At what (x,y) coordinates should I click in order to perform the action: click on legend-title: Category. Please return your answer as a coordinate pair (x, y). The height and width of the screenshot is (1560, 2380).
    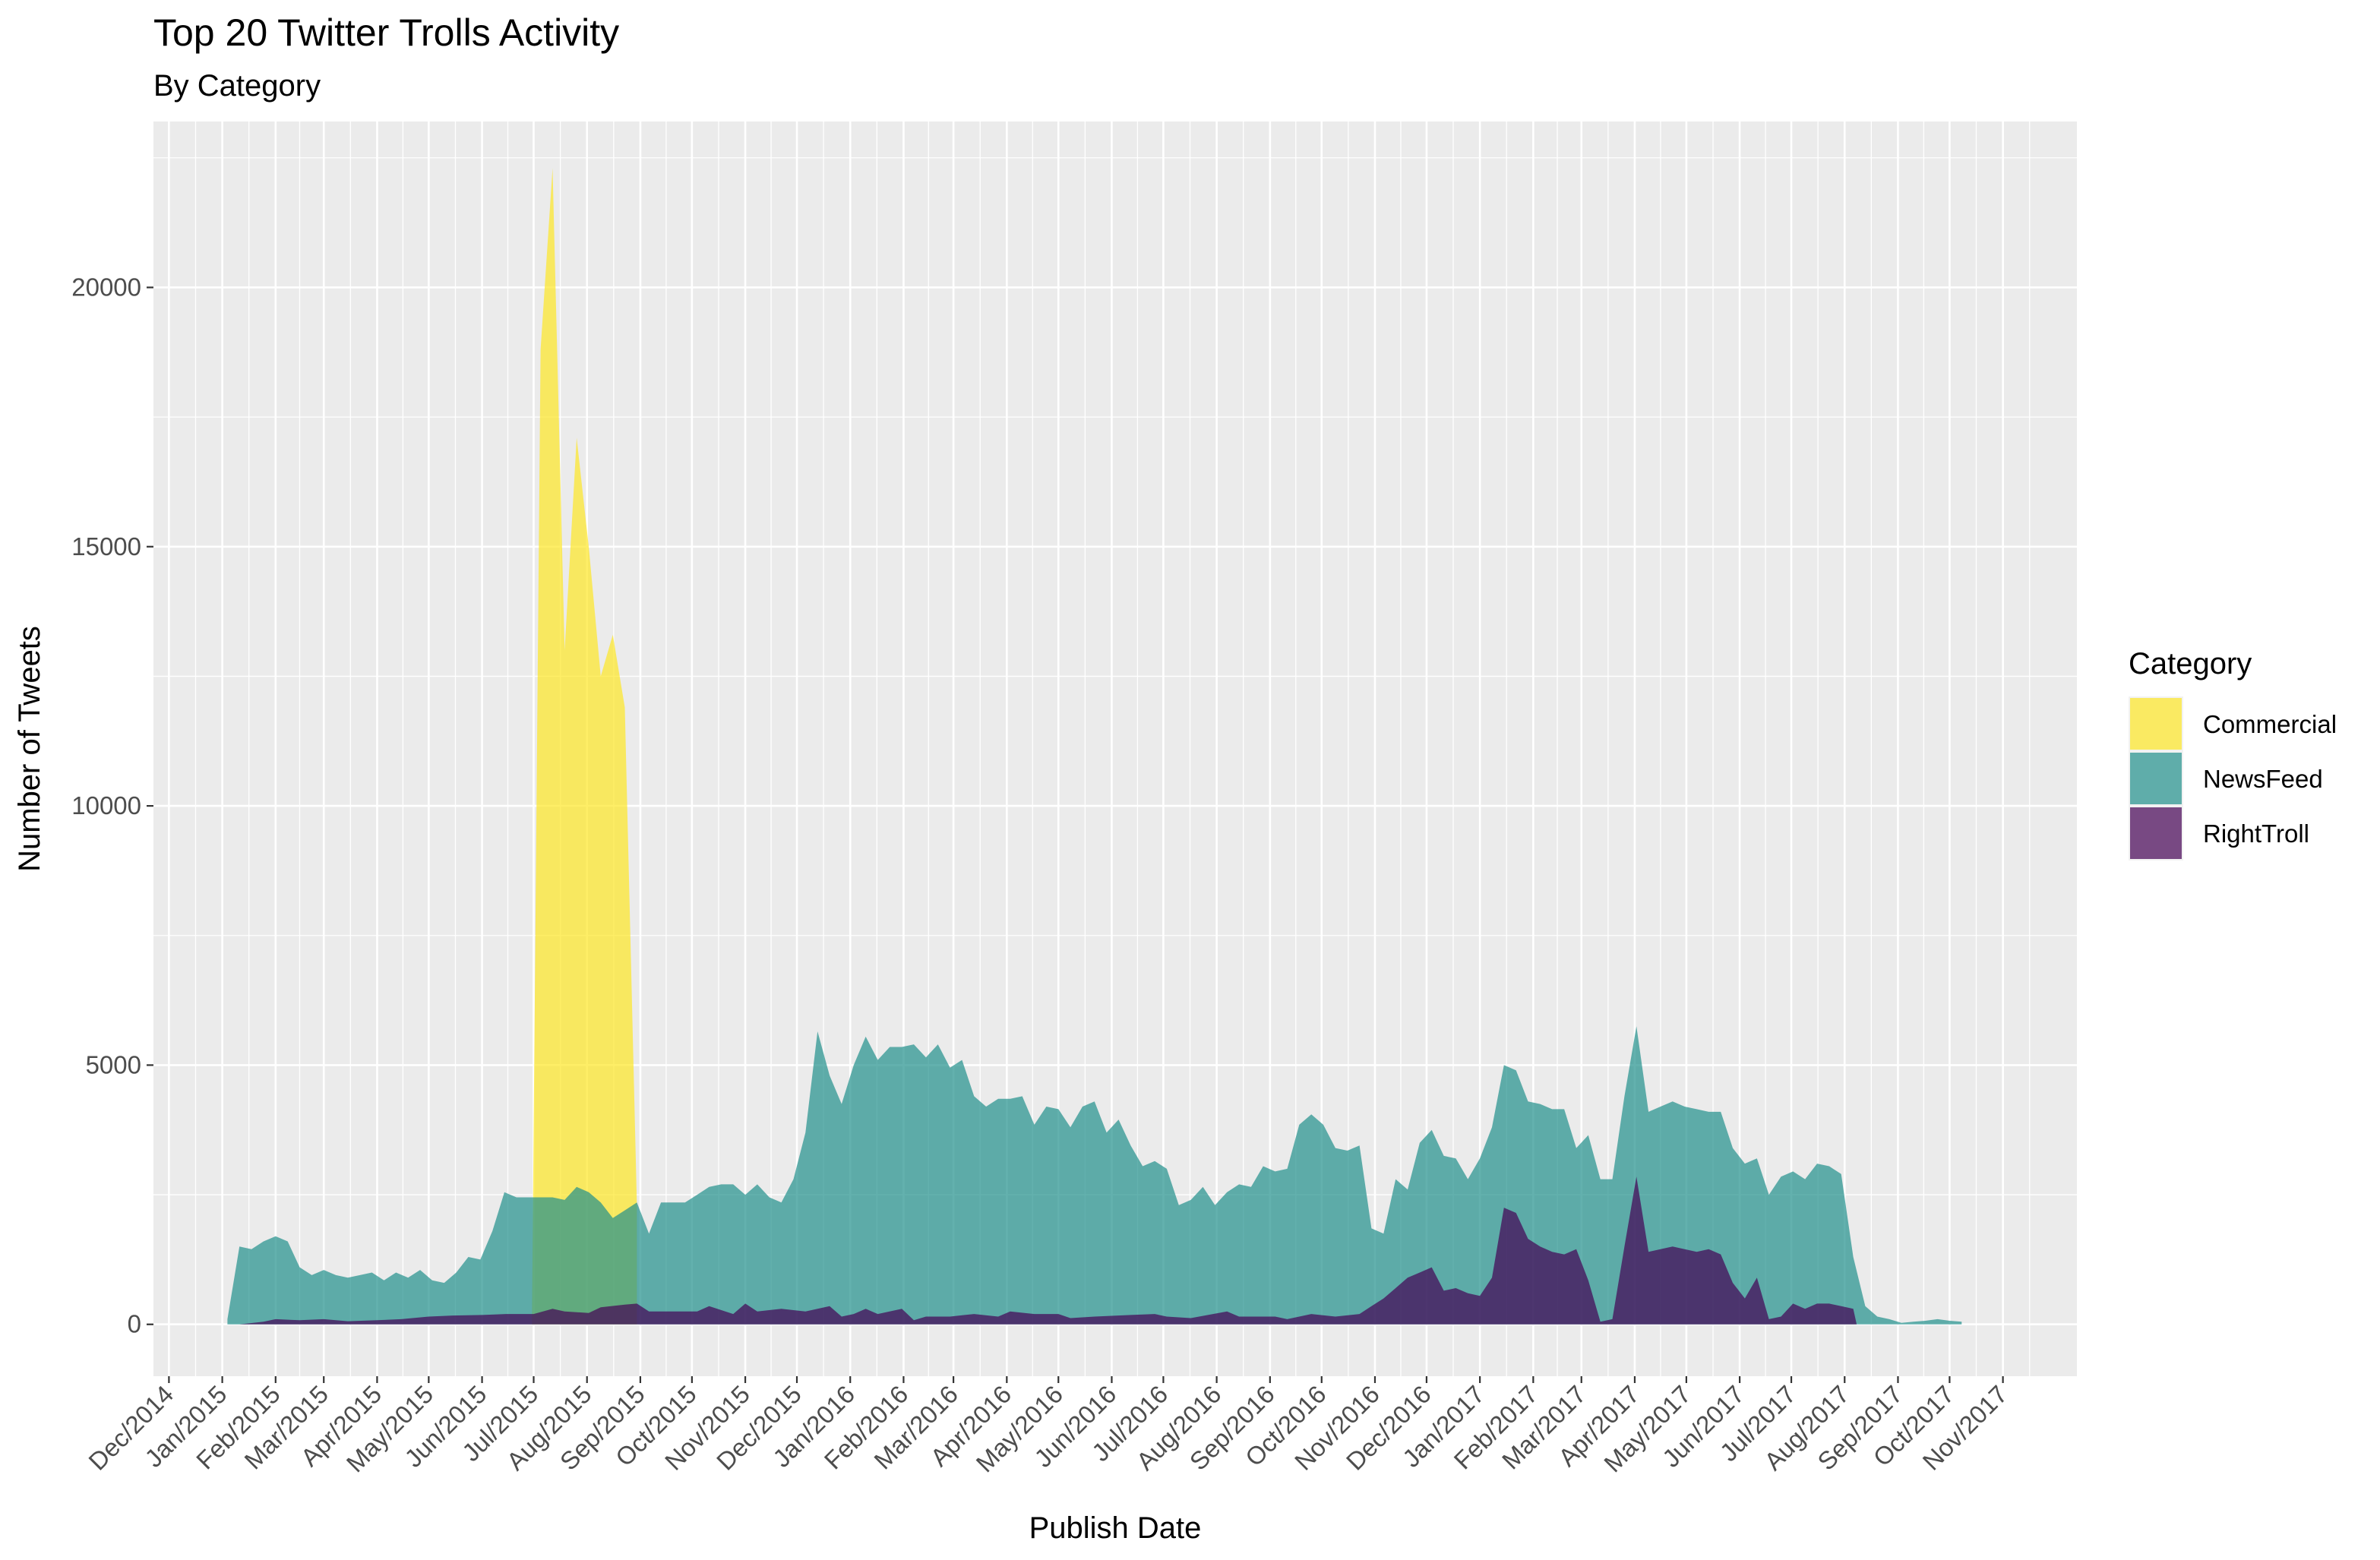
    Looking at the image, I should click on (2190, 664).